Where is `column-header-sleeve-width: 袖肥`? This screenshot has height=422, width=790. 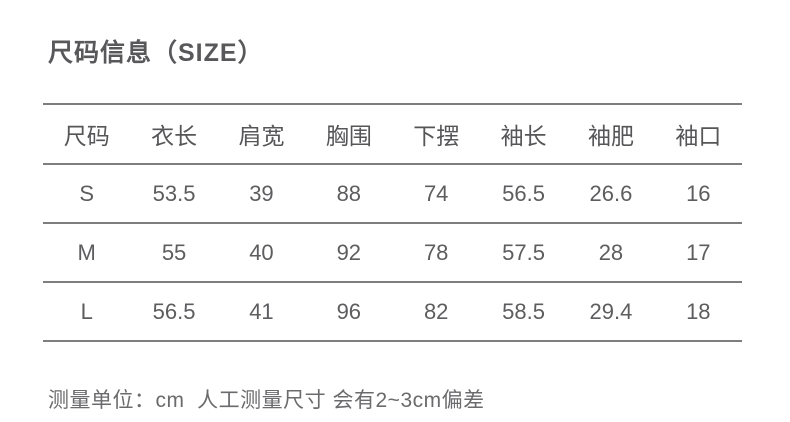
column-header-sleeve-width: 袖肥 is located at coordinates (610, 136).